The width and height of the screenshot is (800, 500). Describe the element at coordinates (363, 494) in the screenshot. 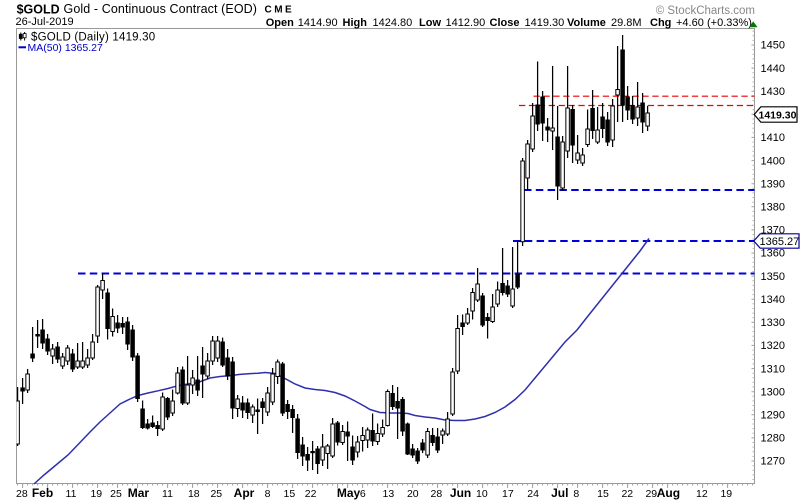

I see `svg-text: 6` at that location.